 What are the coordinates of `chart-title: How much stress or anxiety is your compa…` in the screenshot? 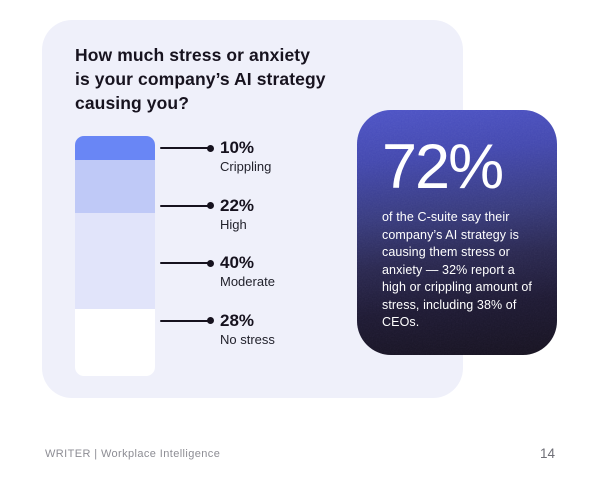 It's located at (200, 79).